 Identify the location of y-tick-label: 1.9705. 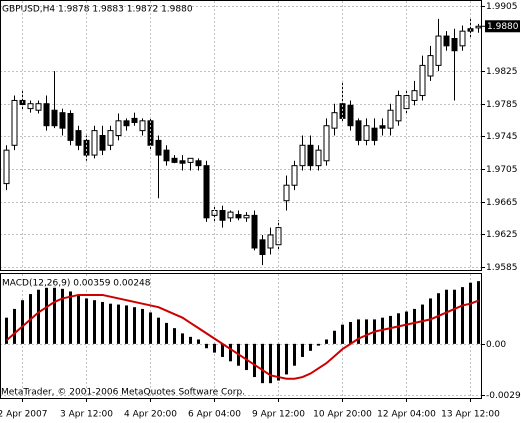
(502, 170).